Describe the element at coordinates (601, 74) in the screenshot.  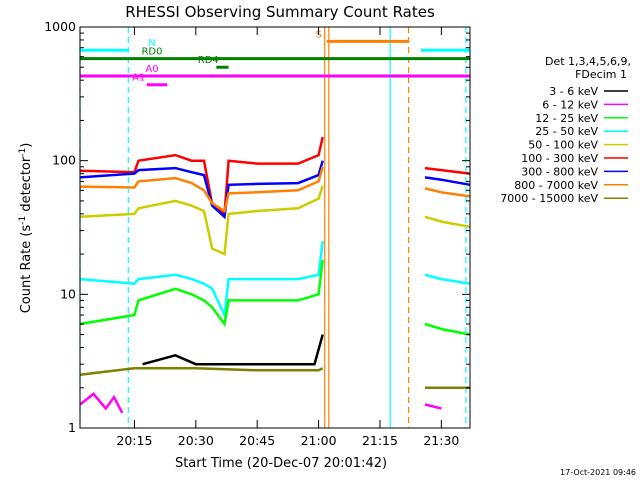
I see `legend-header-line-2: FDecim 1` at that location.